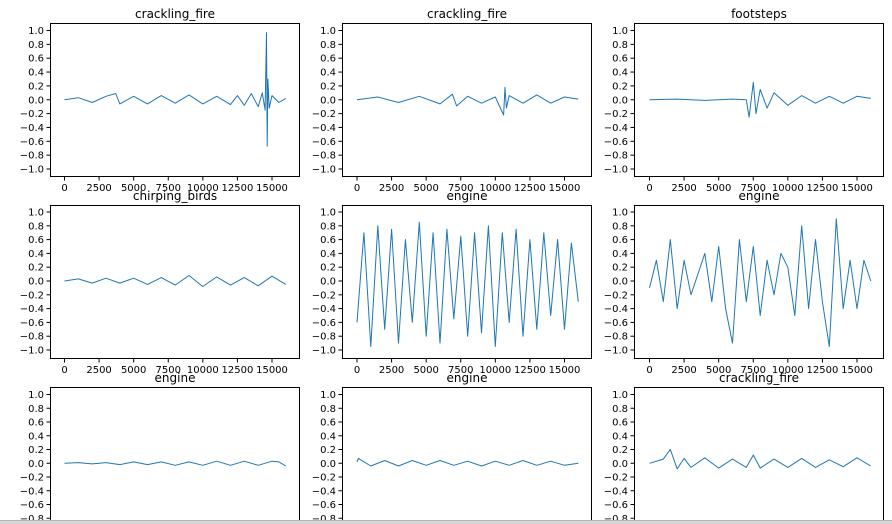 This screenshot has height=524, width=892. Describe the element at coordinates (446, 522) in the screenshot. I see `window-bottom-edge` at that location.